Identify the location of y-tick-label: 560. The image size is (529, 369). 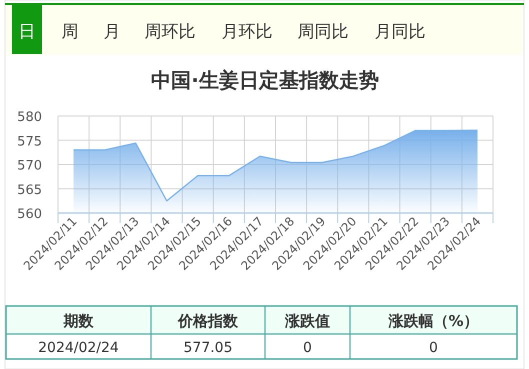
(29, 214).